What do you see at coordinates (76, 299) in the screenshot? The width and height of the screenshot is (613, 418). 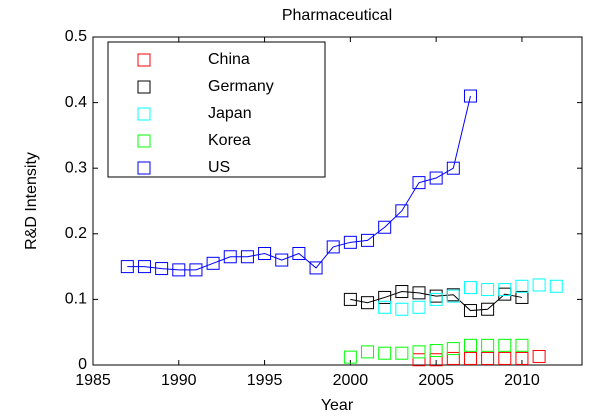 I see `y-tick-label: 0.1` at bounding box center [76, 299].